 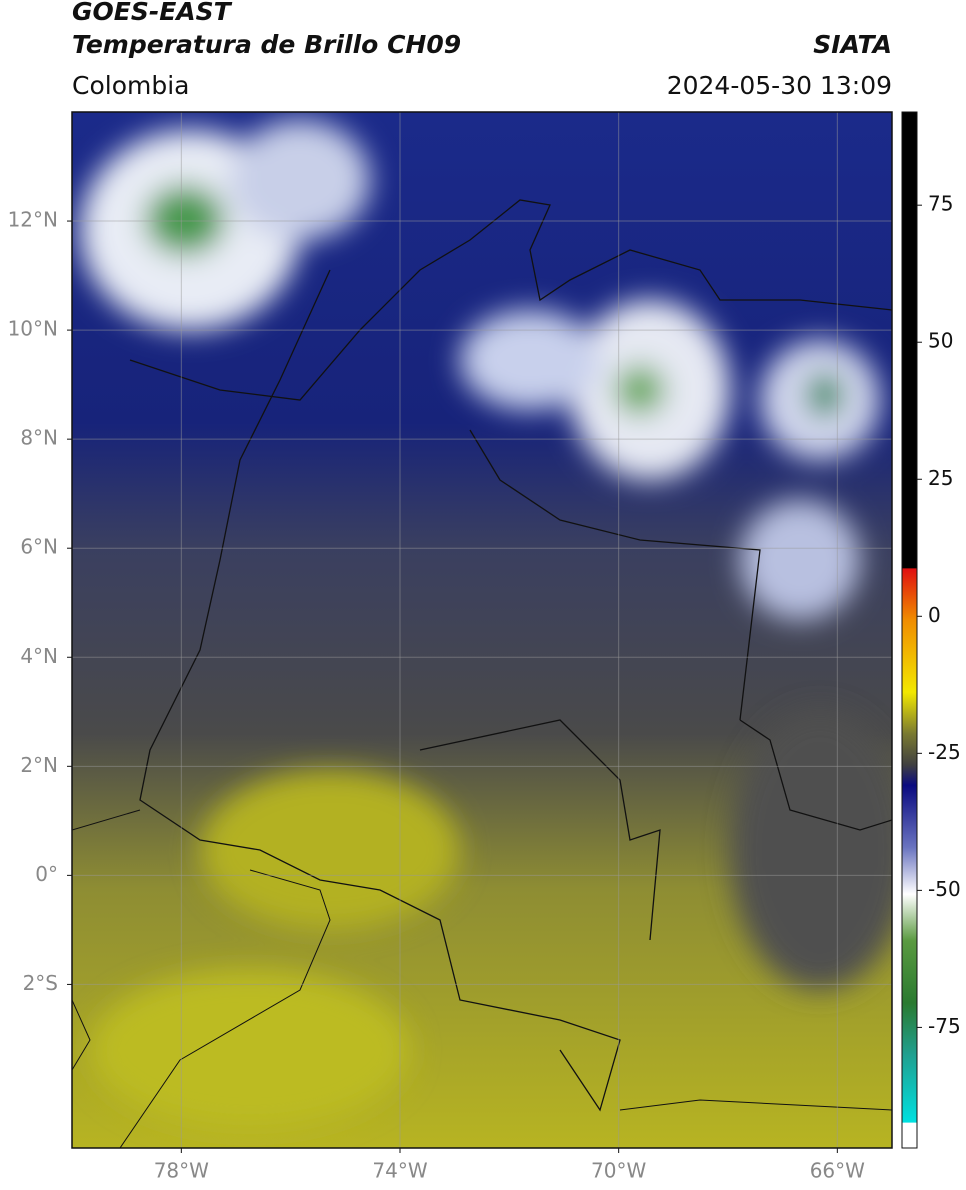 I want to click on lat-tick-label: 6°N, so click(x=39, y=547).